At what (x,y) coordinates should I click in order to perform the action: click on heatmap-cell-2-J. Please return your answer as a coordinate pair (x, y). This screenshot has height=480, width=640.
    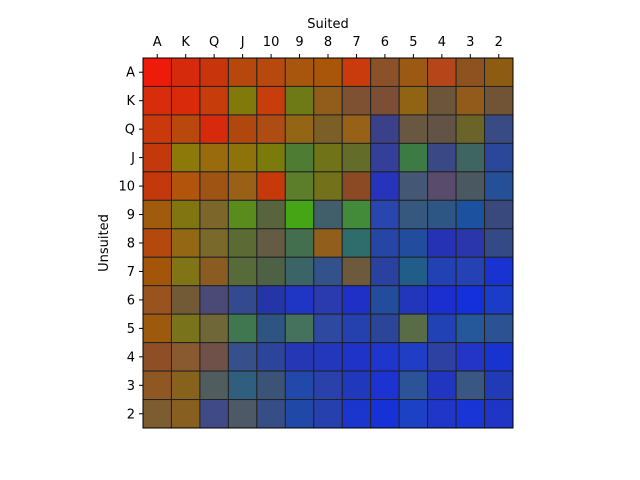
    Looking at the image, I should click on (242, 414).